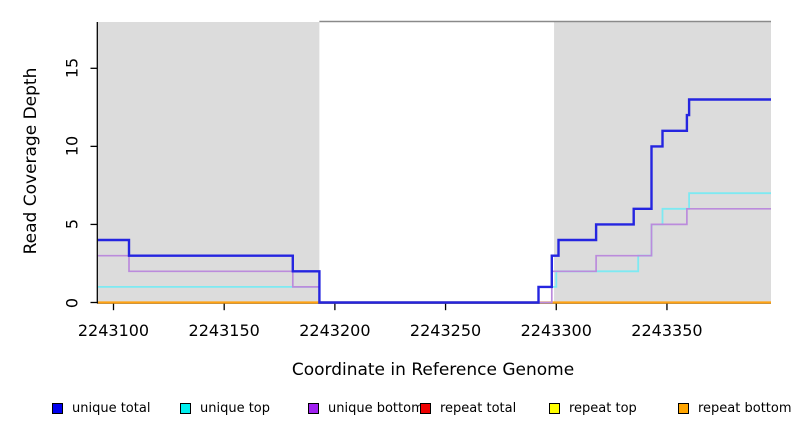 The image size is (792, 432). What do you see at coordinates (72, 146) in the screenshot?
I see `y-tick-label: 10` at bounding box center [72, 146].